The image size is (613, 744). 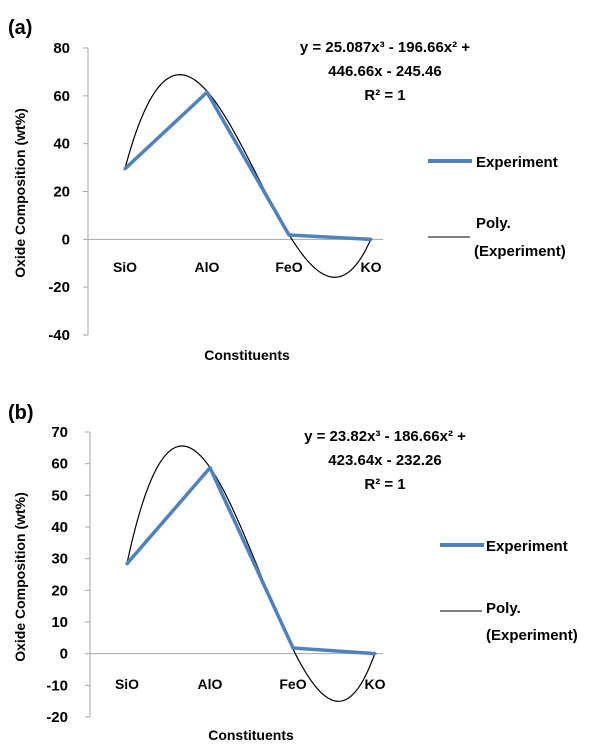 I want to click on panel-b-equation-line2: 423.64x - 232.26, so click(x=384, y=460).